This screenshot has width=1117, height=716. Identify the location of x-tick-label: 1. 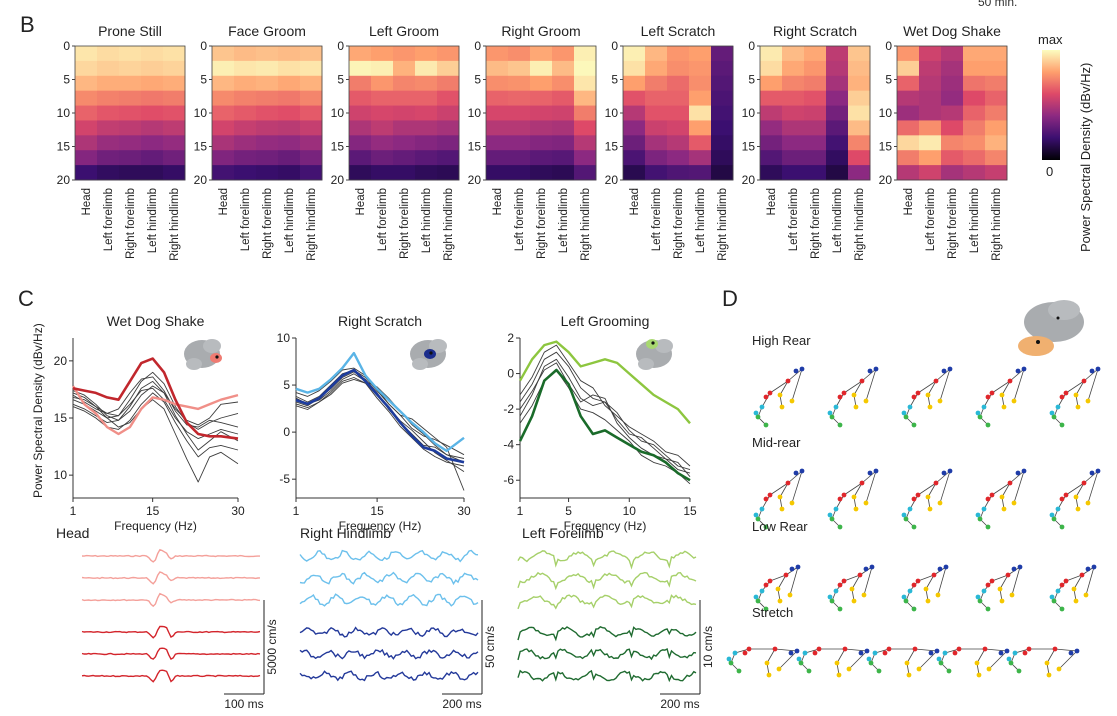
(73, 511).